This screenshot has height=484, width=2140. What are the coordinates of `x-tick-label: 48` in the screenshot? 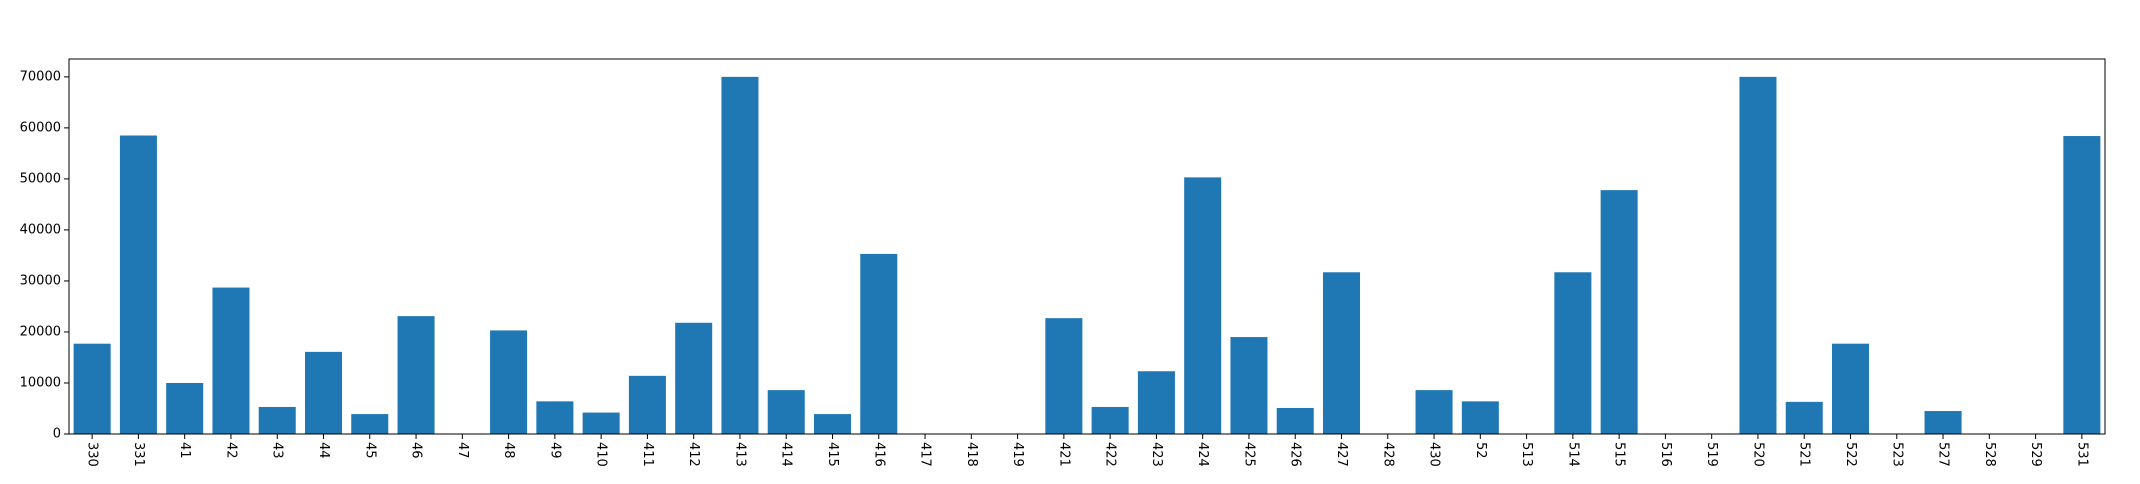 It's located at (508, 450).